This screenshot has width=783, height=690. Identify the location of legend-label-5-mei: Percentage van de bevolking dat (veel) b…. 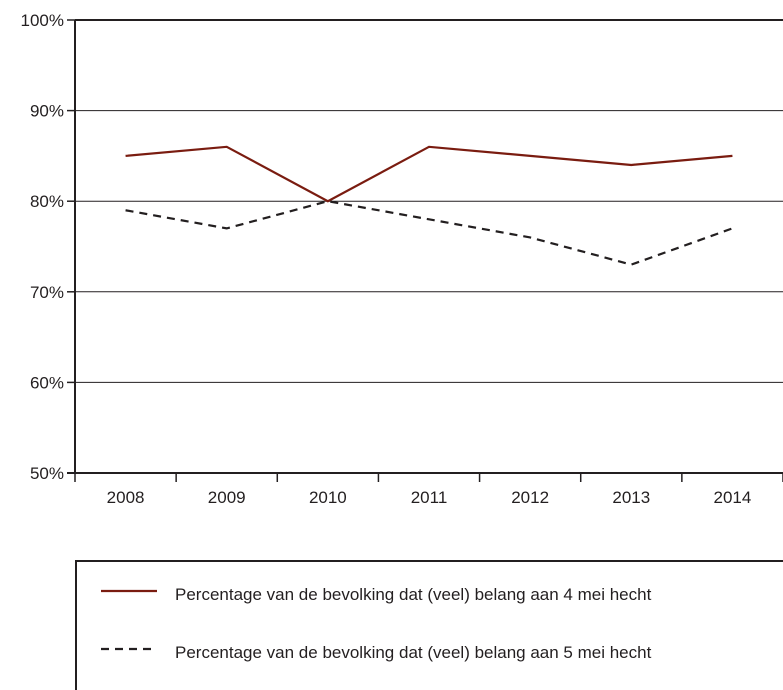
(435, 653).